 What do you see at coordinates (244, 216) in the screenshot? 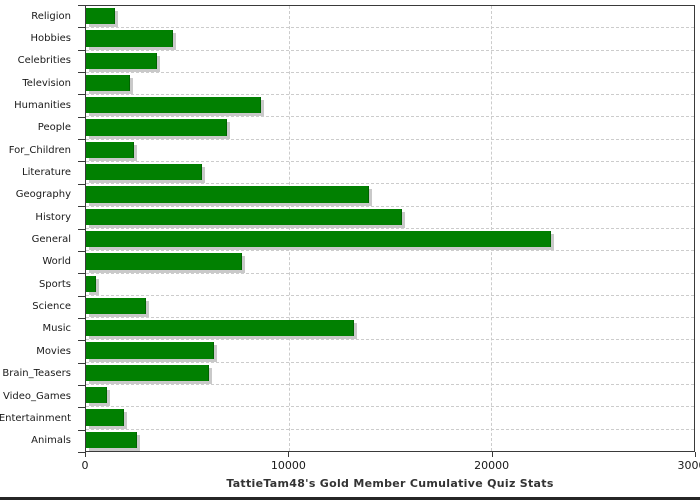
I see `bar-history` at bounding box center [244, 216].